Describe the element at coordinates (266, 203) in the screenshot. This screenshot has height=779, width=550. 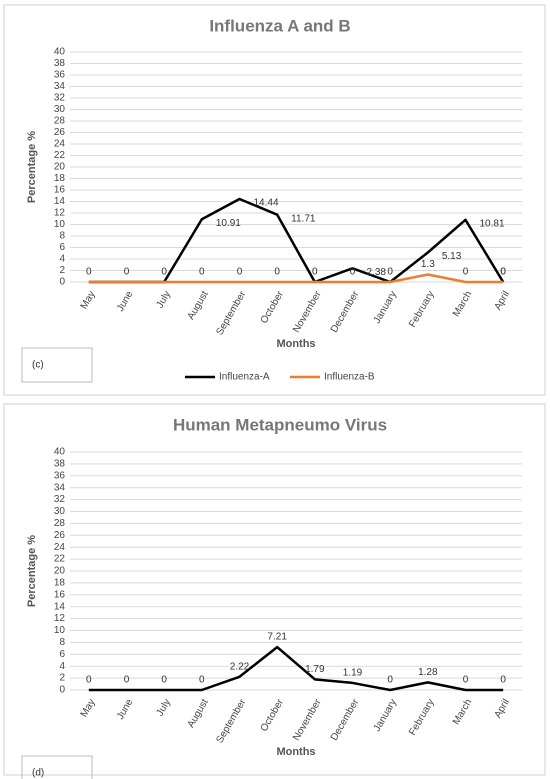
I see `data-label: 14.44` at that location.